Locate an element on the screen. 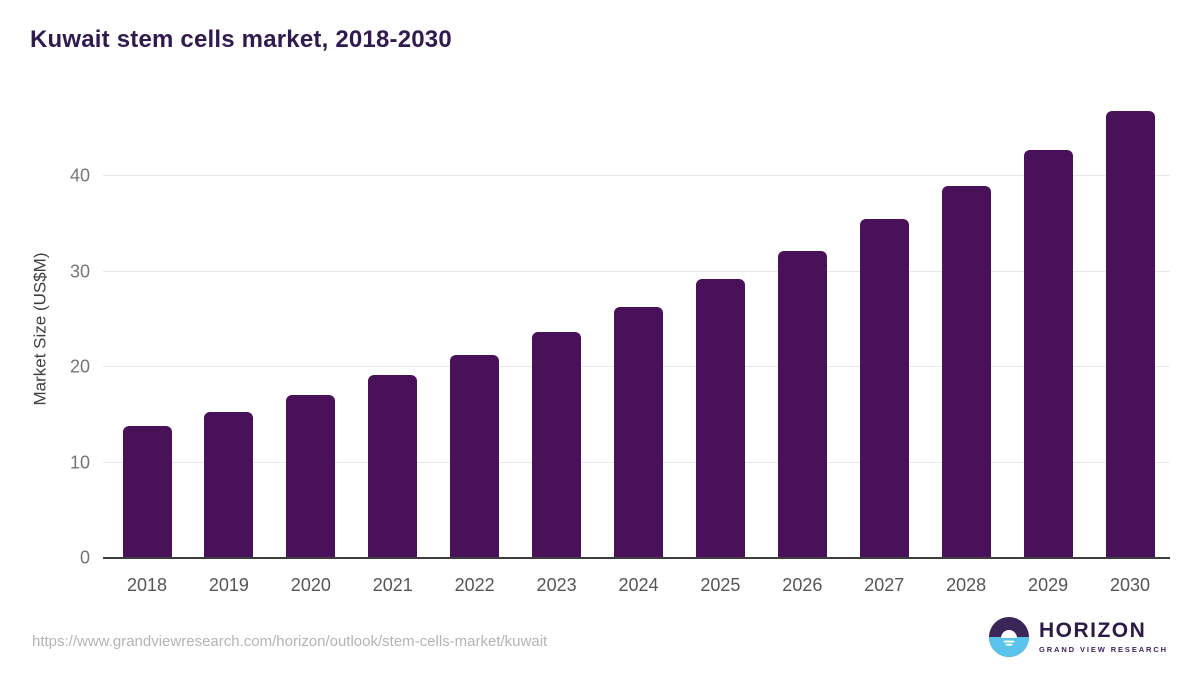  x-tick-label-2020: 2020 is located at coordinates (310, 585).